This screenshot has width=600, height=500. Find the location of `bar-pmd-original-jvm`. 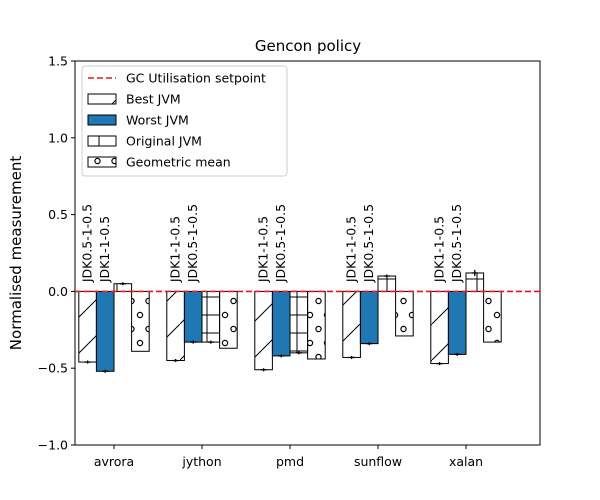

bar-pmd-original-jvm is located at coordinates (299, 322).